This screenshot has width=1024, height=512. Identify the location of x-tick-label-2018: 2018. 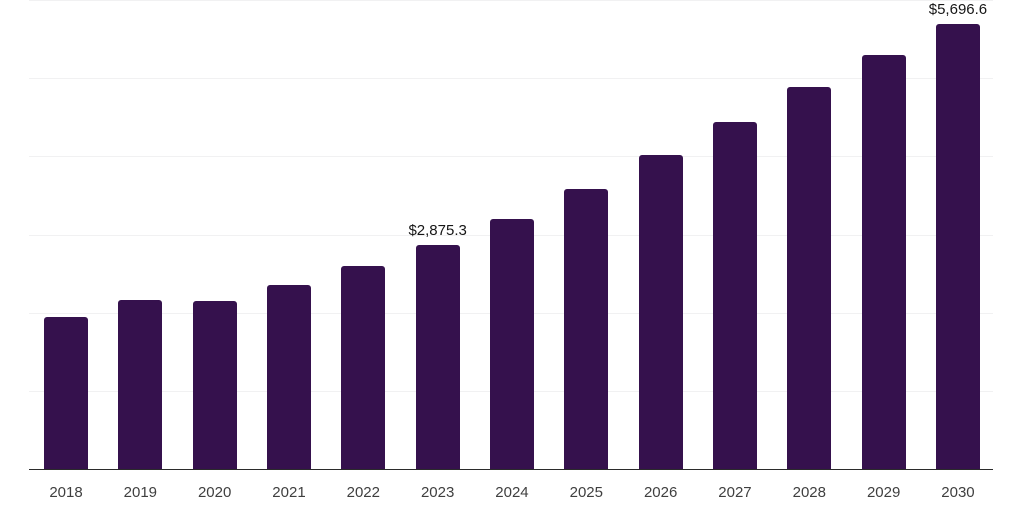
(66, 492).